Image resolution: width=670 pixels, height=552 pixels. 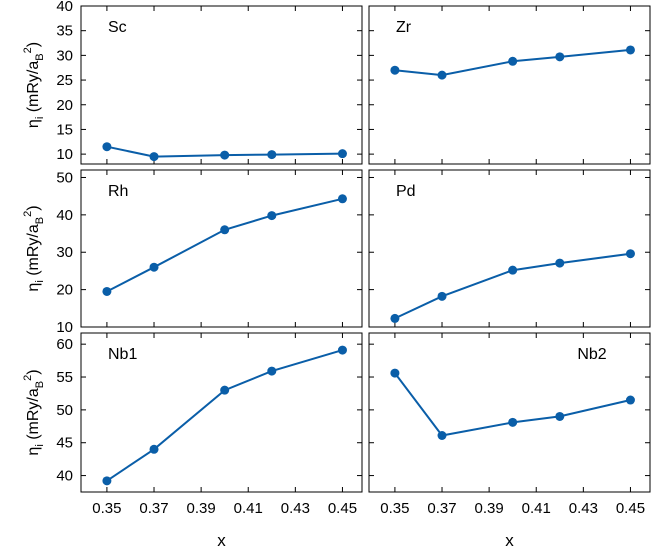 I want to click on panel-label: Sc, so click(x=117, y=27).